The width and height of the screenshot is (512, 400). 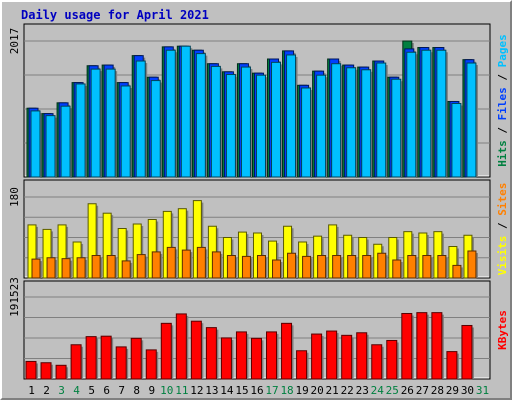 What do you see at coordinates (317, 390) in the screenshot?
I see `x-tick-label-20: 20` at bounding box center [317, 390].